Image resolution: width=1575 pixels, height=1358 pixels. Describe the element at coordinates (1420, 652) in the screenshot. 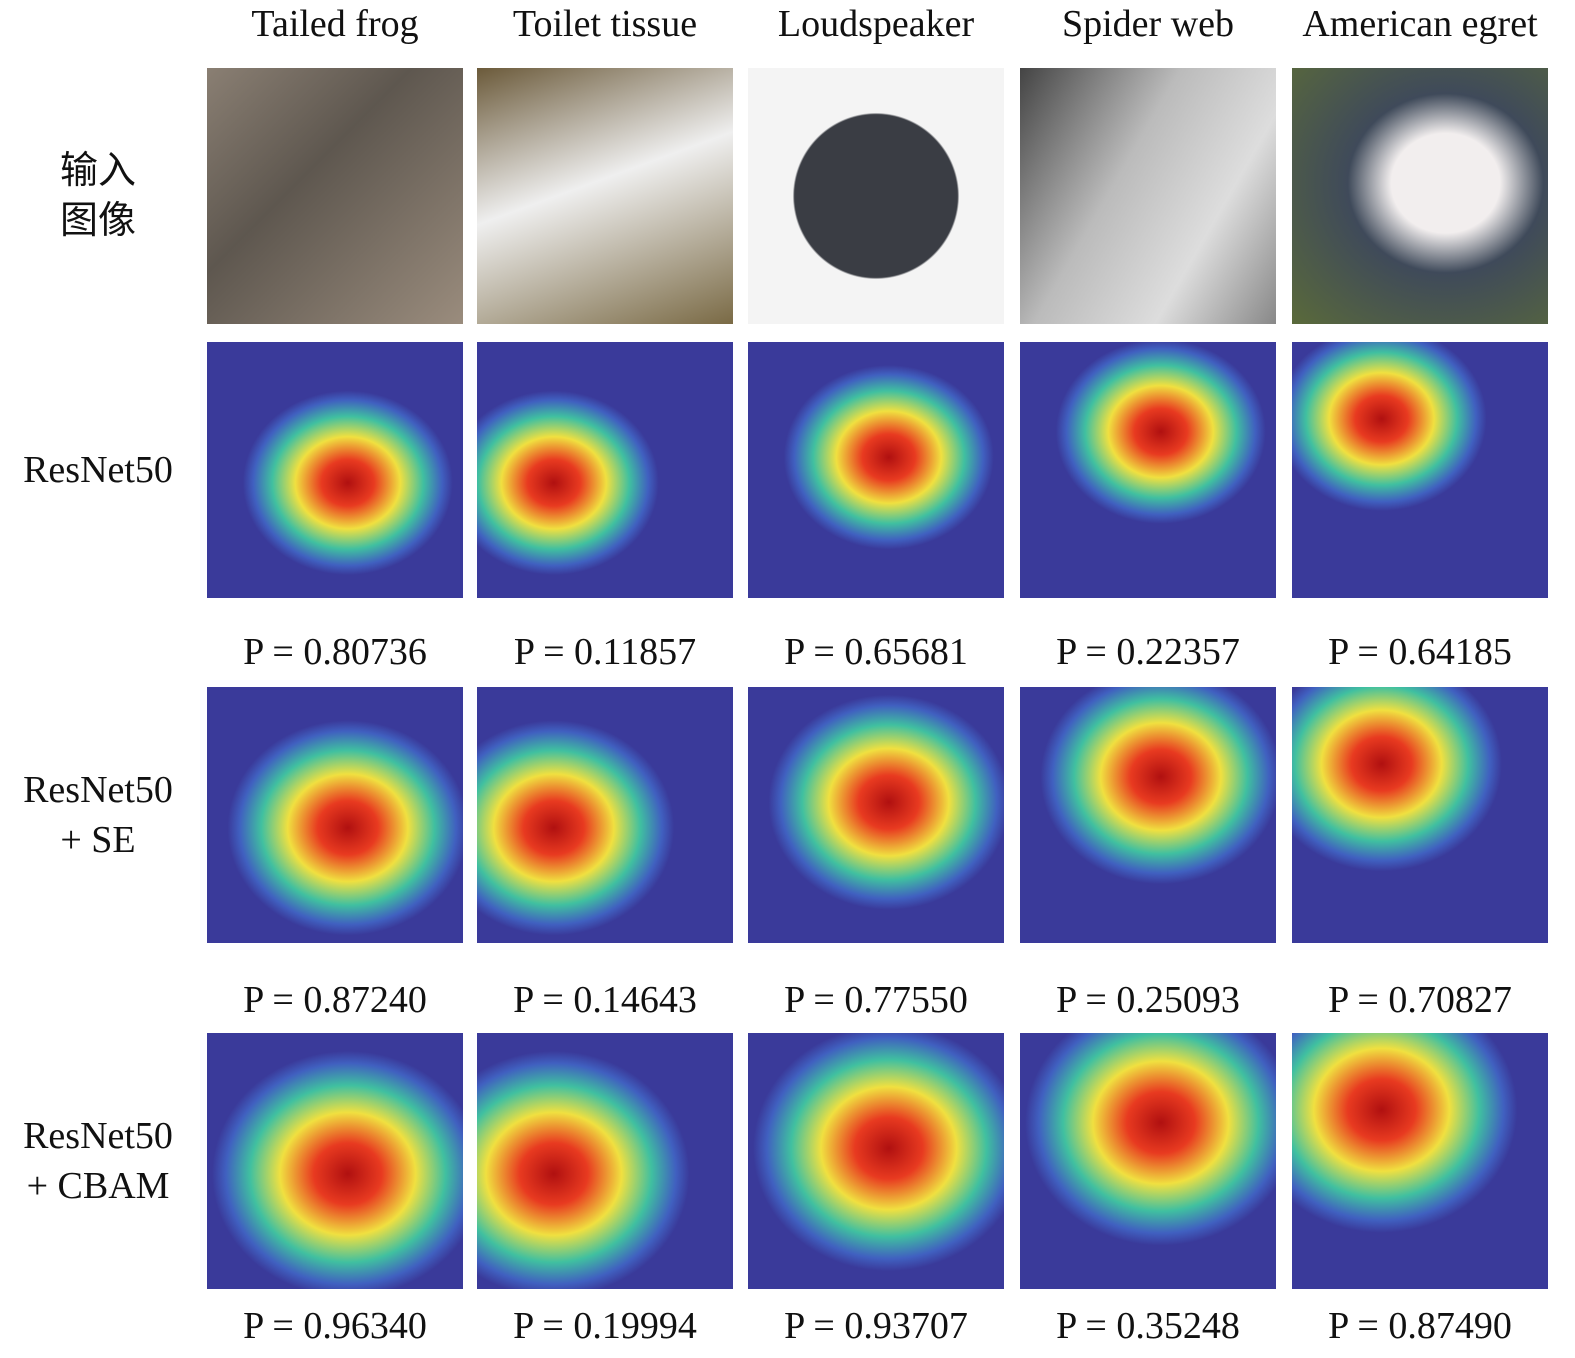

I see `probability-label: P = 0.64185` at that location.